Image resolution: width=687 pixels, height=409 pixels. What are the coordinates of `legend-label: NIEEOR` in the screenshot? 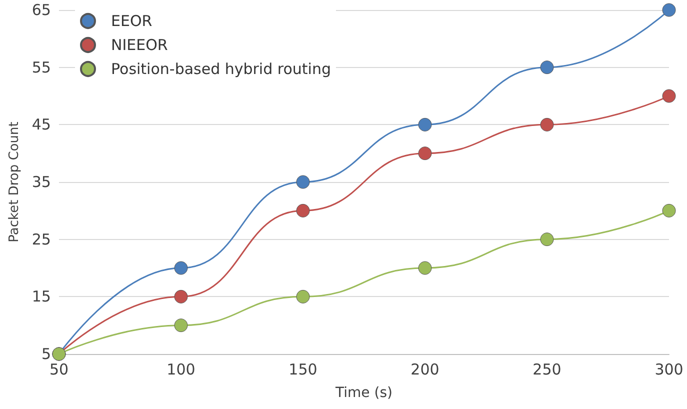 It's located at (139, 45).